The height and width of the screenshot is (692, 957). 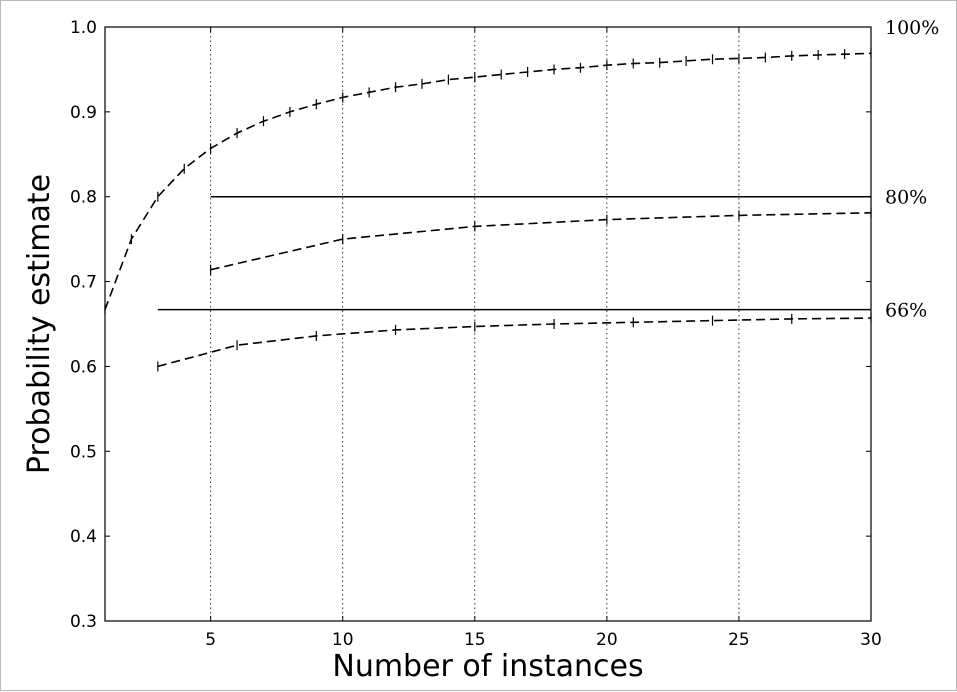 I want to click on x-tick-label: 20, so click(x=607, y=640).